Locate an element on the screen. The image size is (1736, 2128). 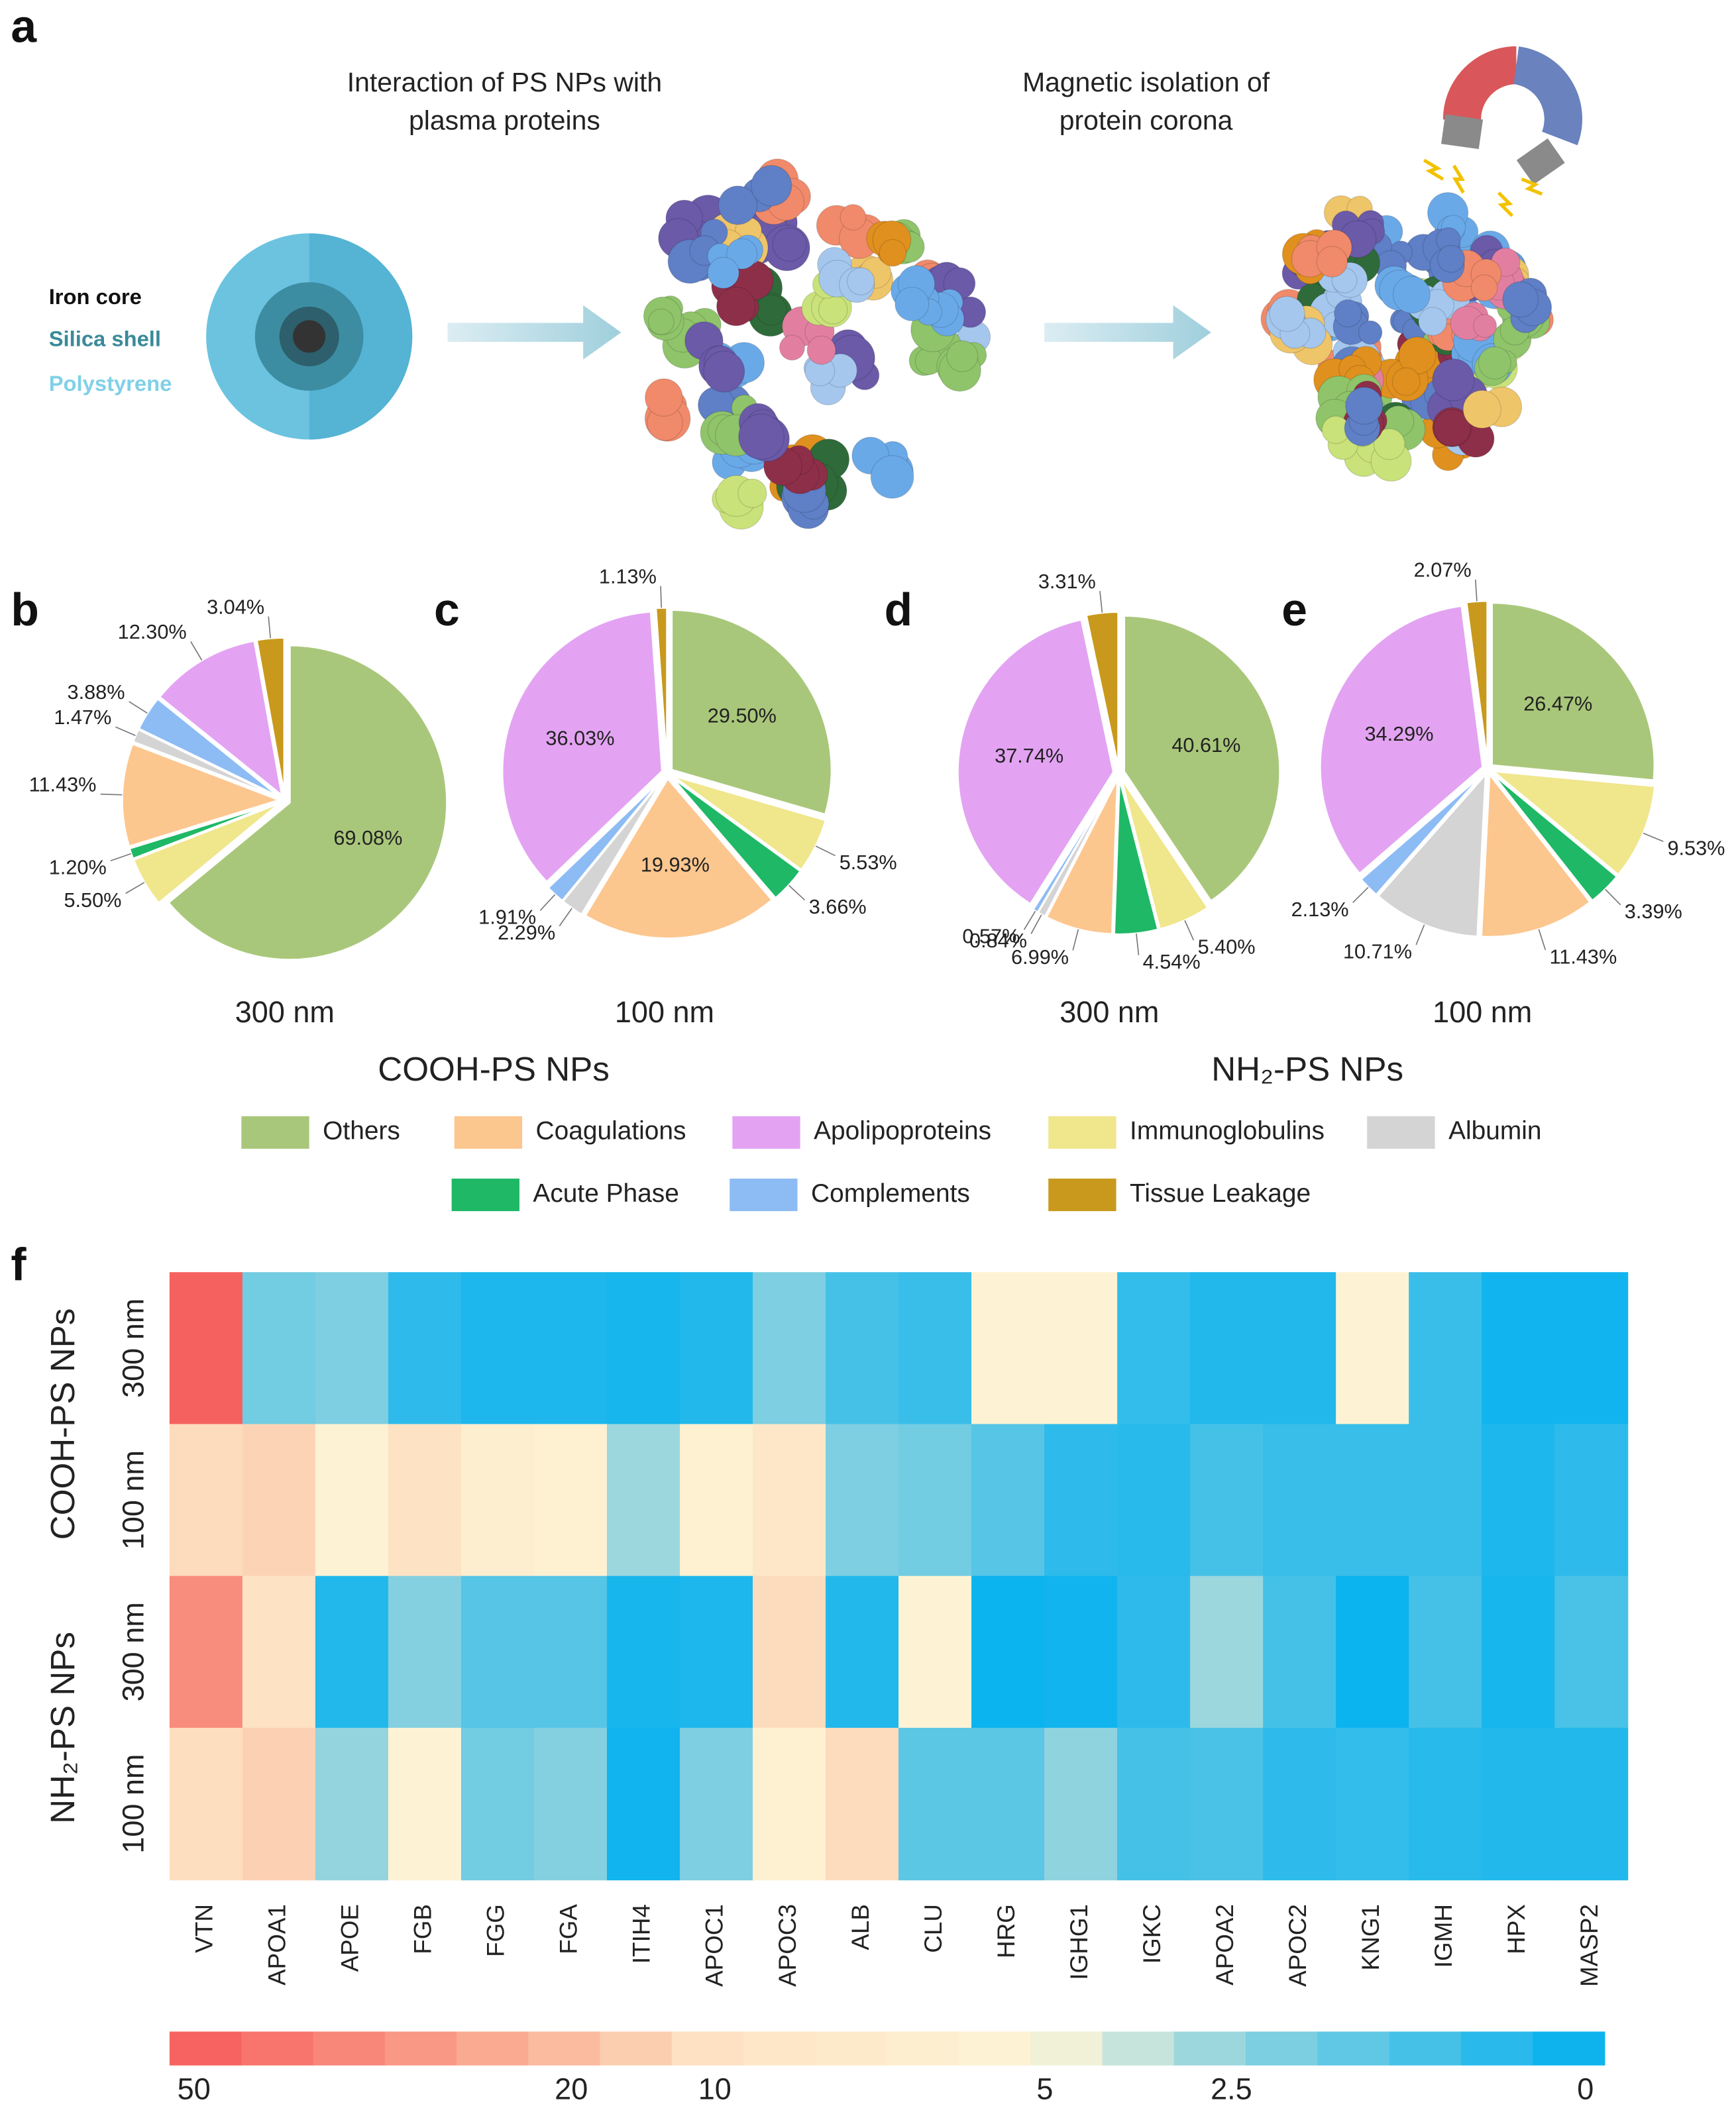
y-group-label: NH₂-PS NPs is located at coordinates (62, 1728).